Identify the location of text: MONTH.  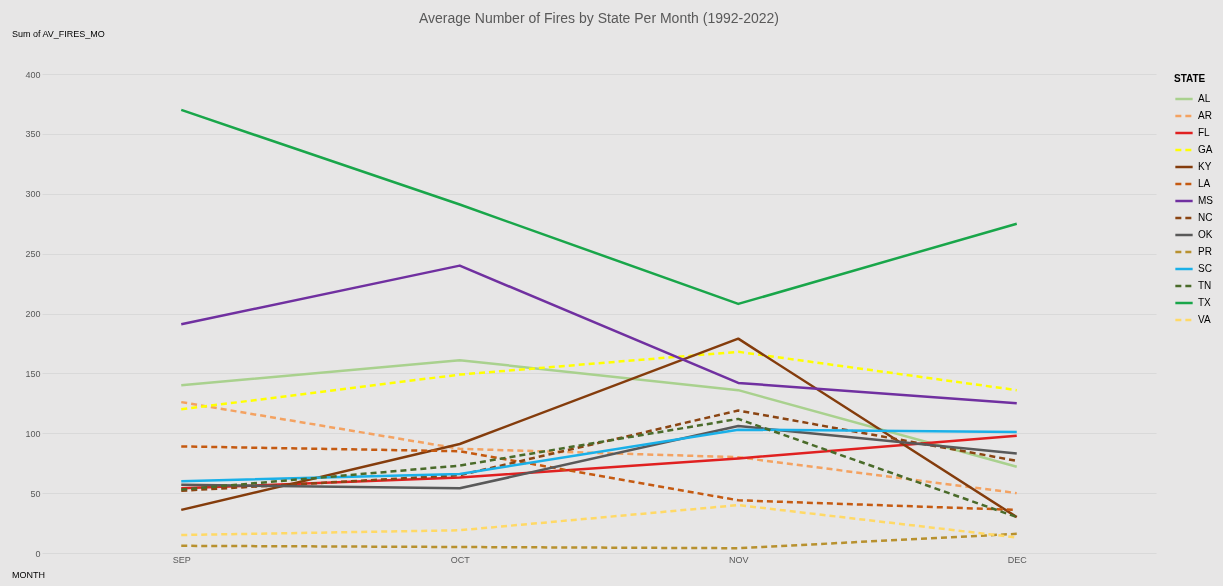
(28, 575).